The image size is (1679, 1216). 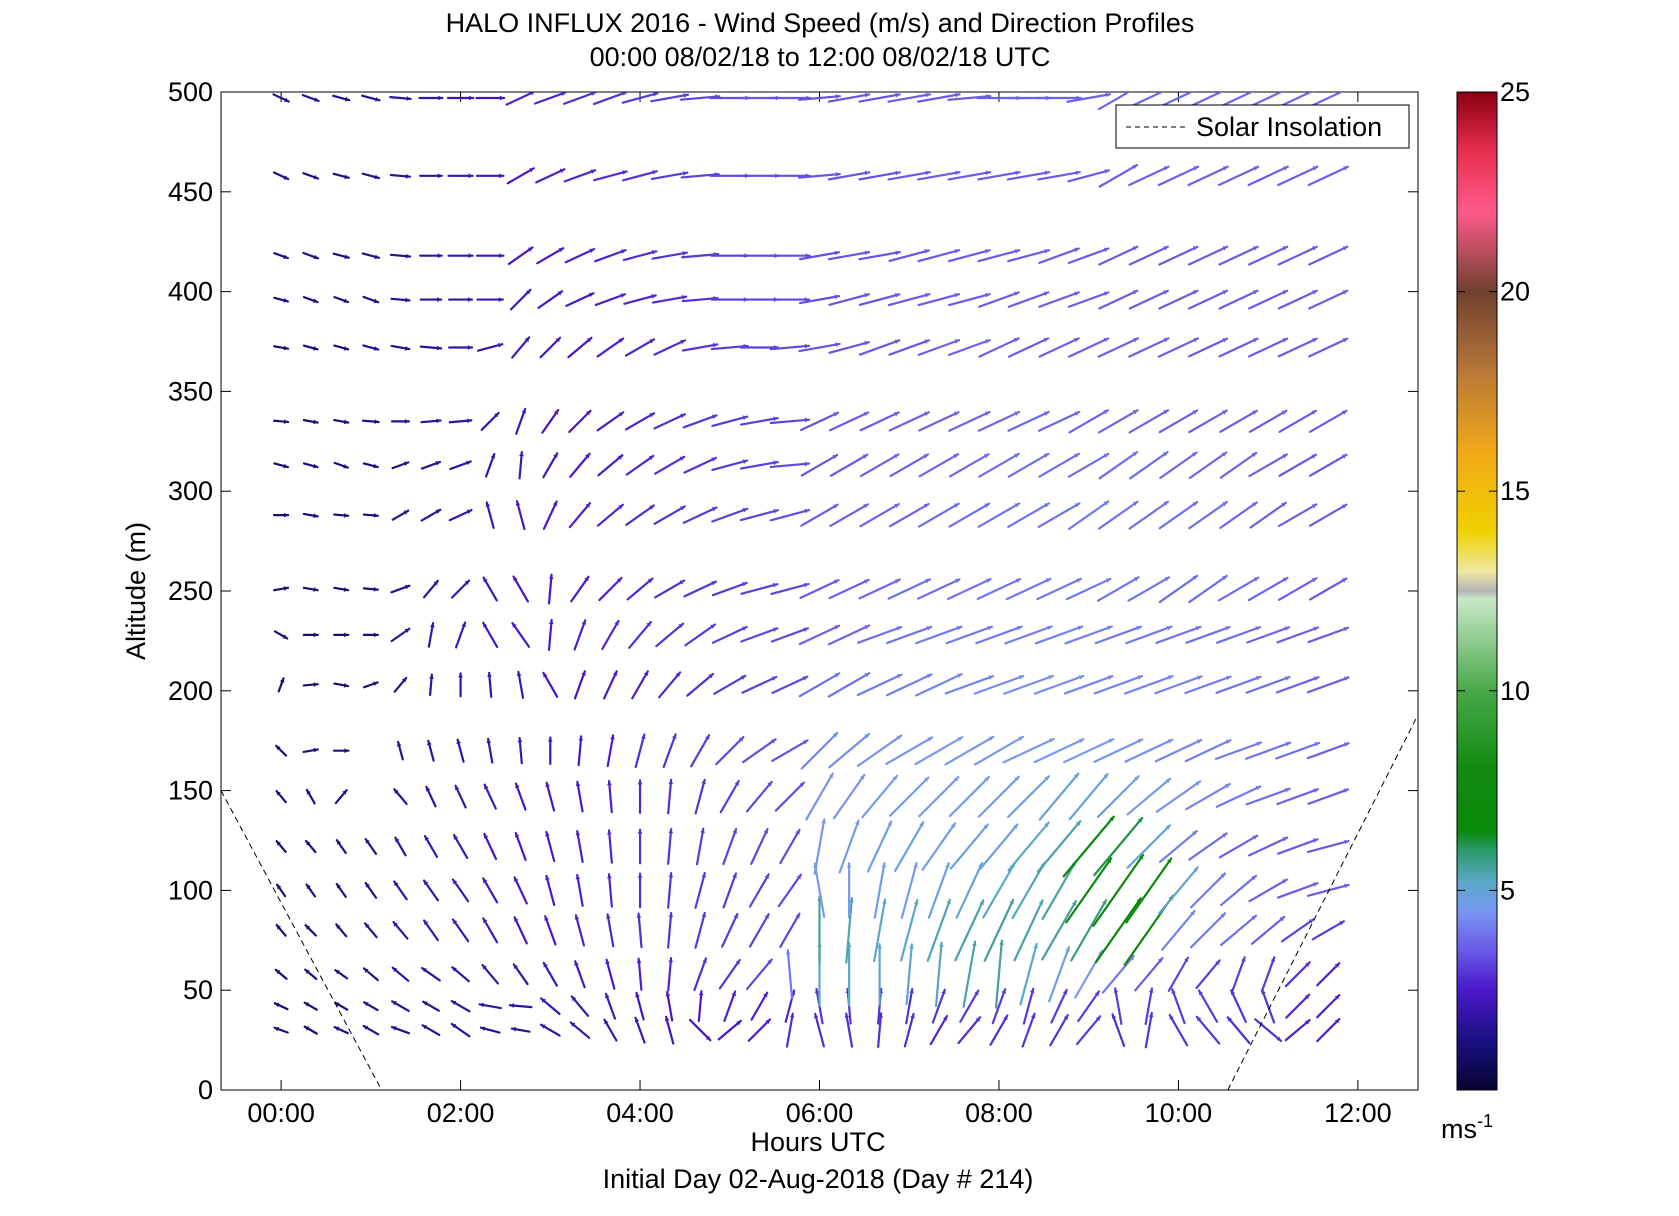 What do you see at coordinates (1179, 1113) in the screenshot?
I see `x-tick-label: 10:00` at bounding box center [1179, 1113].